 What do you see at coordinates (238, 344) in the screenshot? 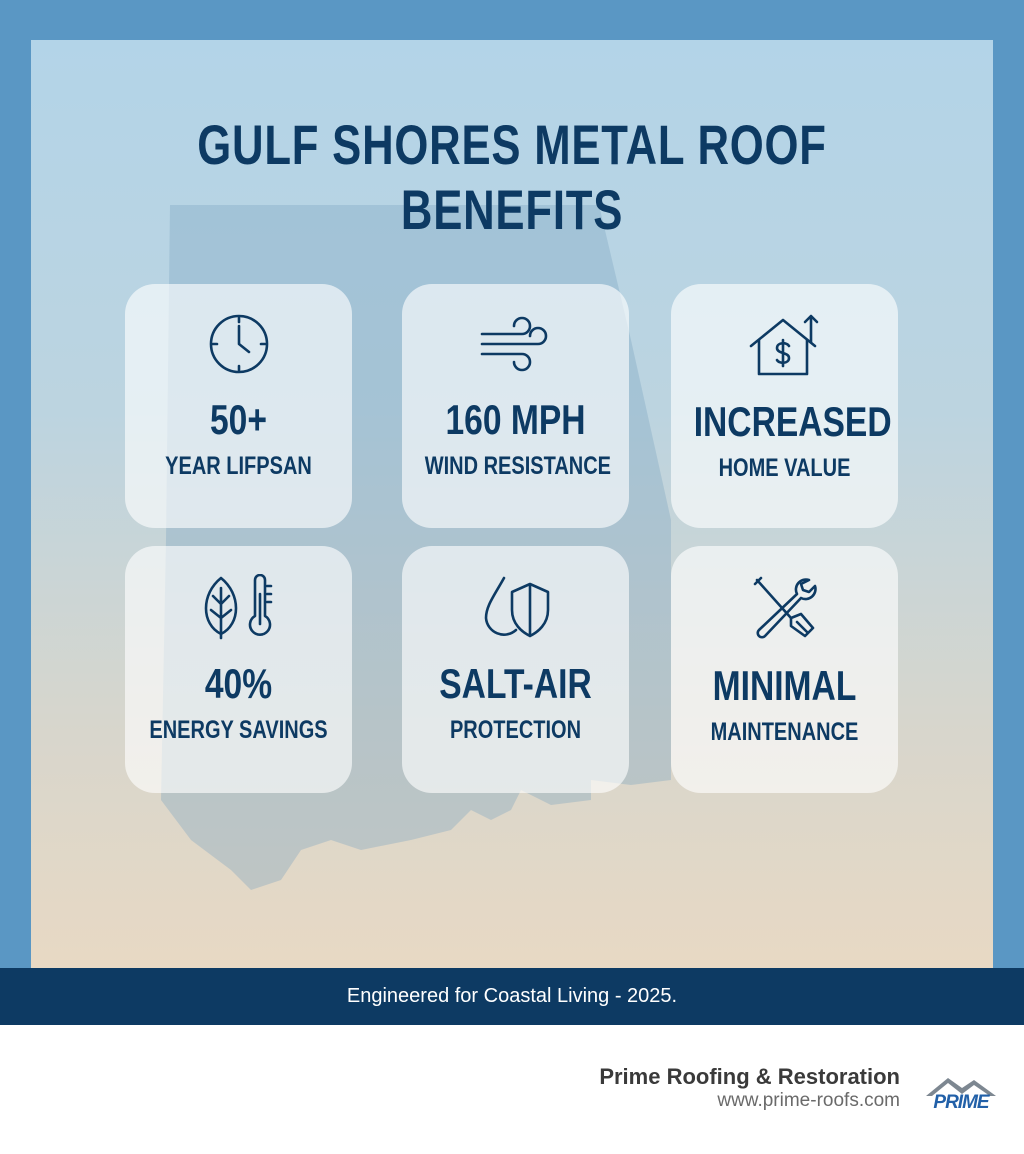
I see `clock-icon` at bounding box center [238, 344].